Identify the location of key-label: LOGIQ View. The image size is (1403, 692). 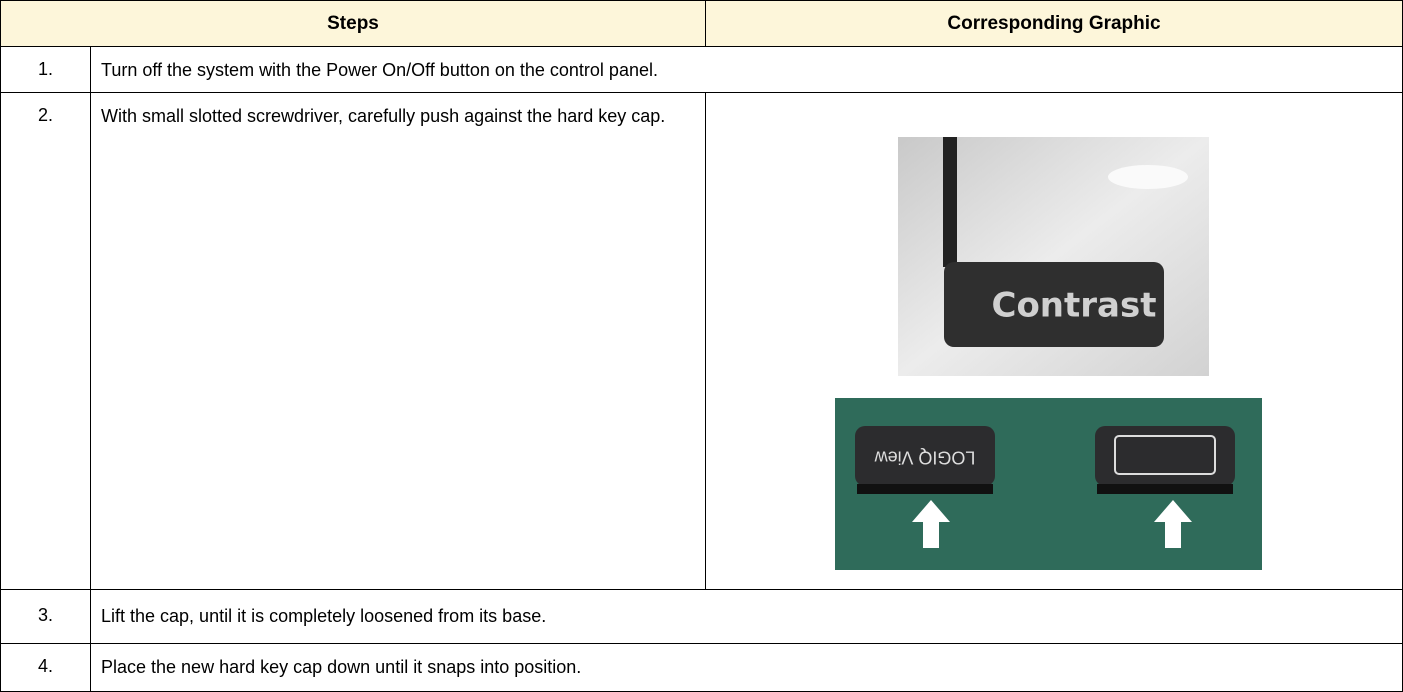
(925, 457).